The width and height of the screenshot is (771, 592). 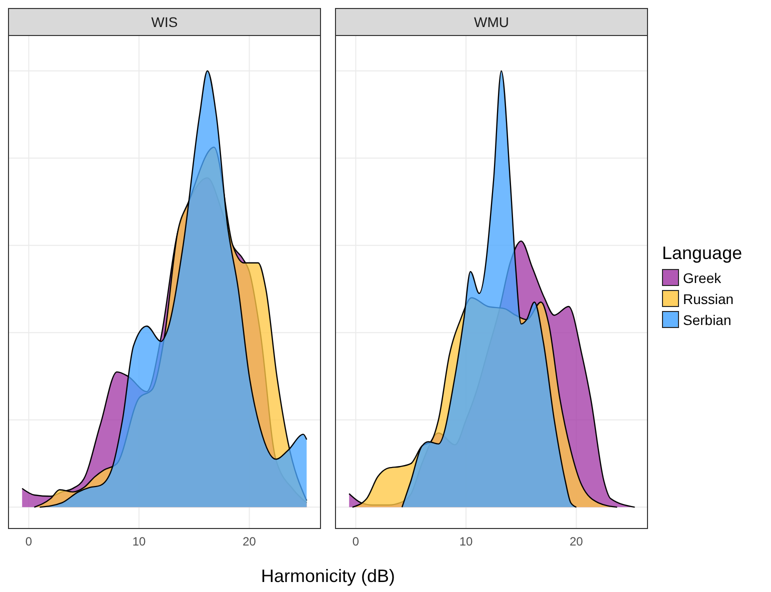 What do you see at coordinates (164, 22) in the screenshot?
I see `chart-title: WIS` at bounding box center [164, 22].